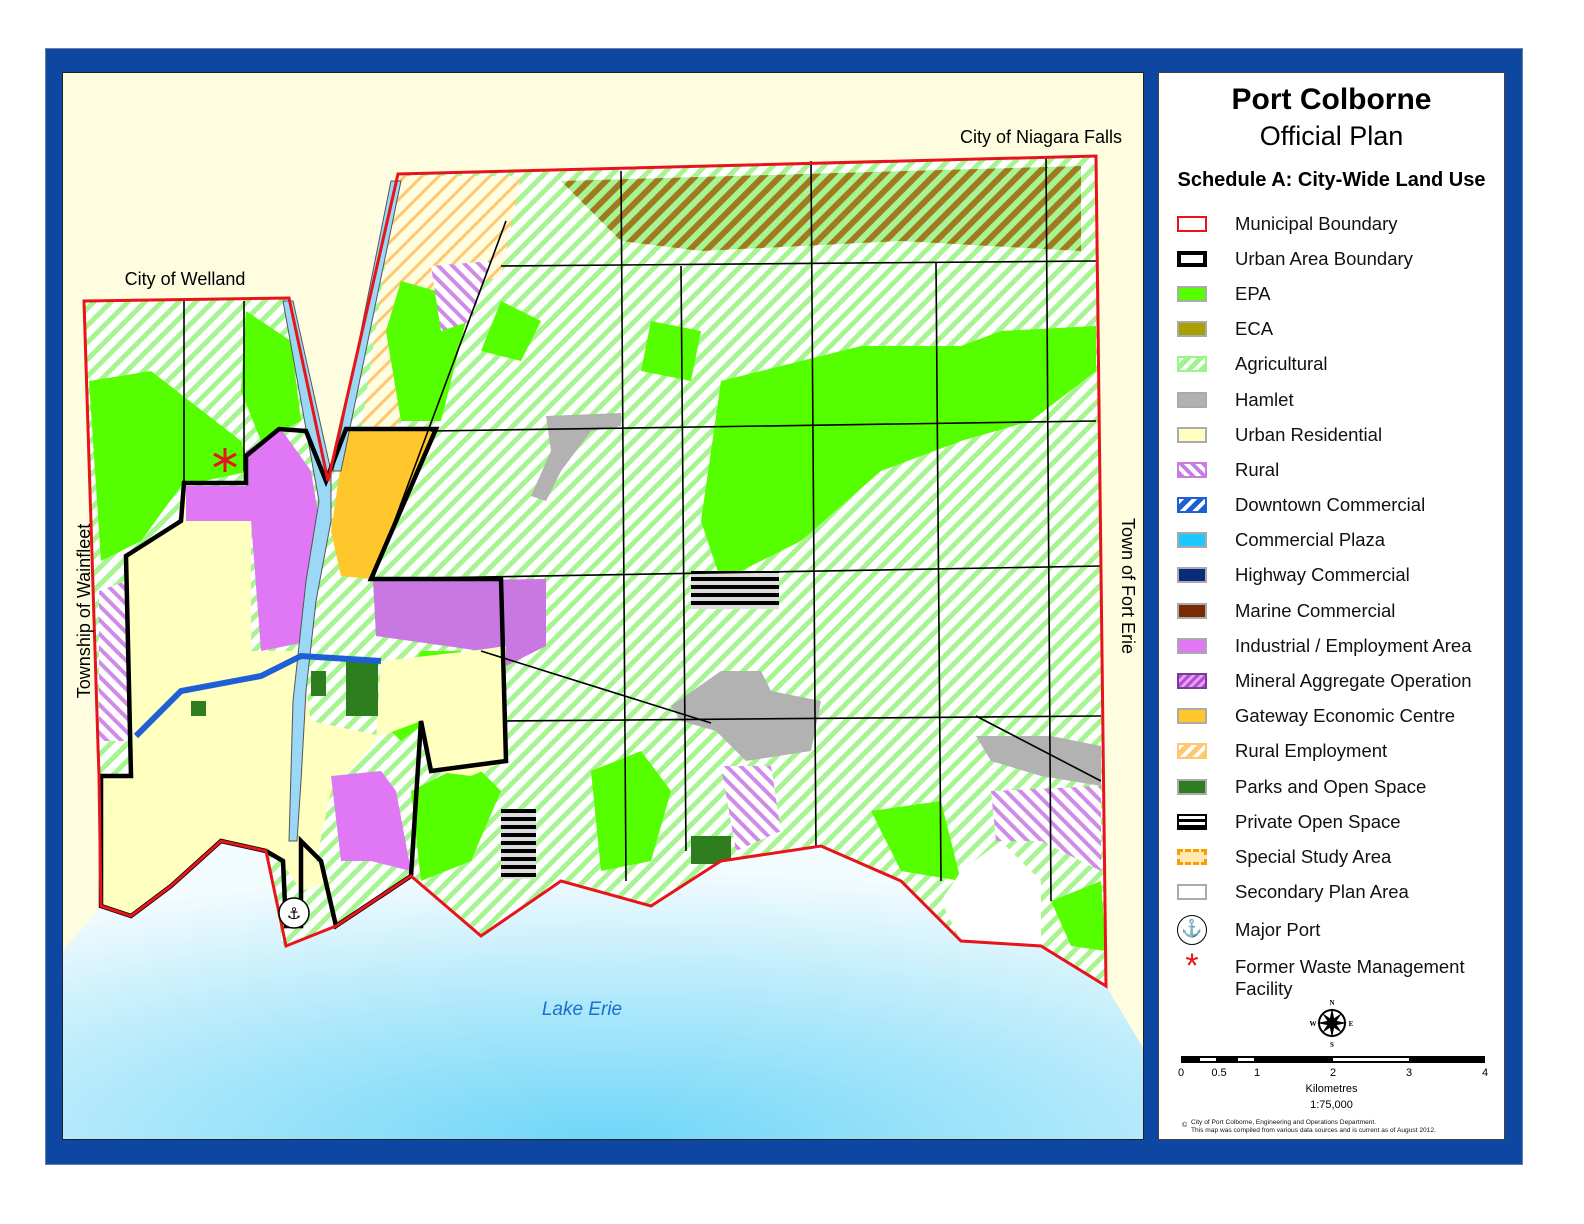 The height and width of the screenshot is (1224, 1584). What do you see at coordinates (1353, 645) in the screenshot?
I see `legend-label: Industrial / Employment Area` at bounding box center [1353, 645].